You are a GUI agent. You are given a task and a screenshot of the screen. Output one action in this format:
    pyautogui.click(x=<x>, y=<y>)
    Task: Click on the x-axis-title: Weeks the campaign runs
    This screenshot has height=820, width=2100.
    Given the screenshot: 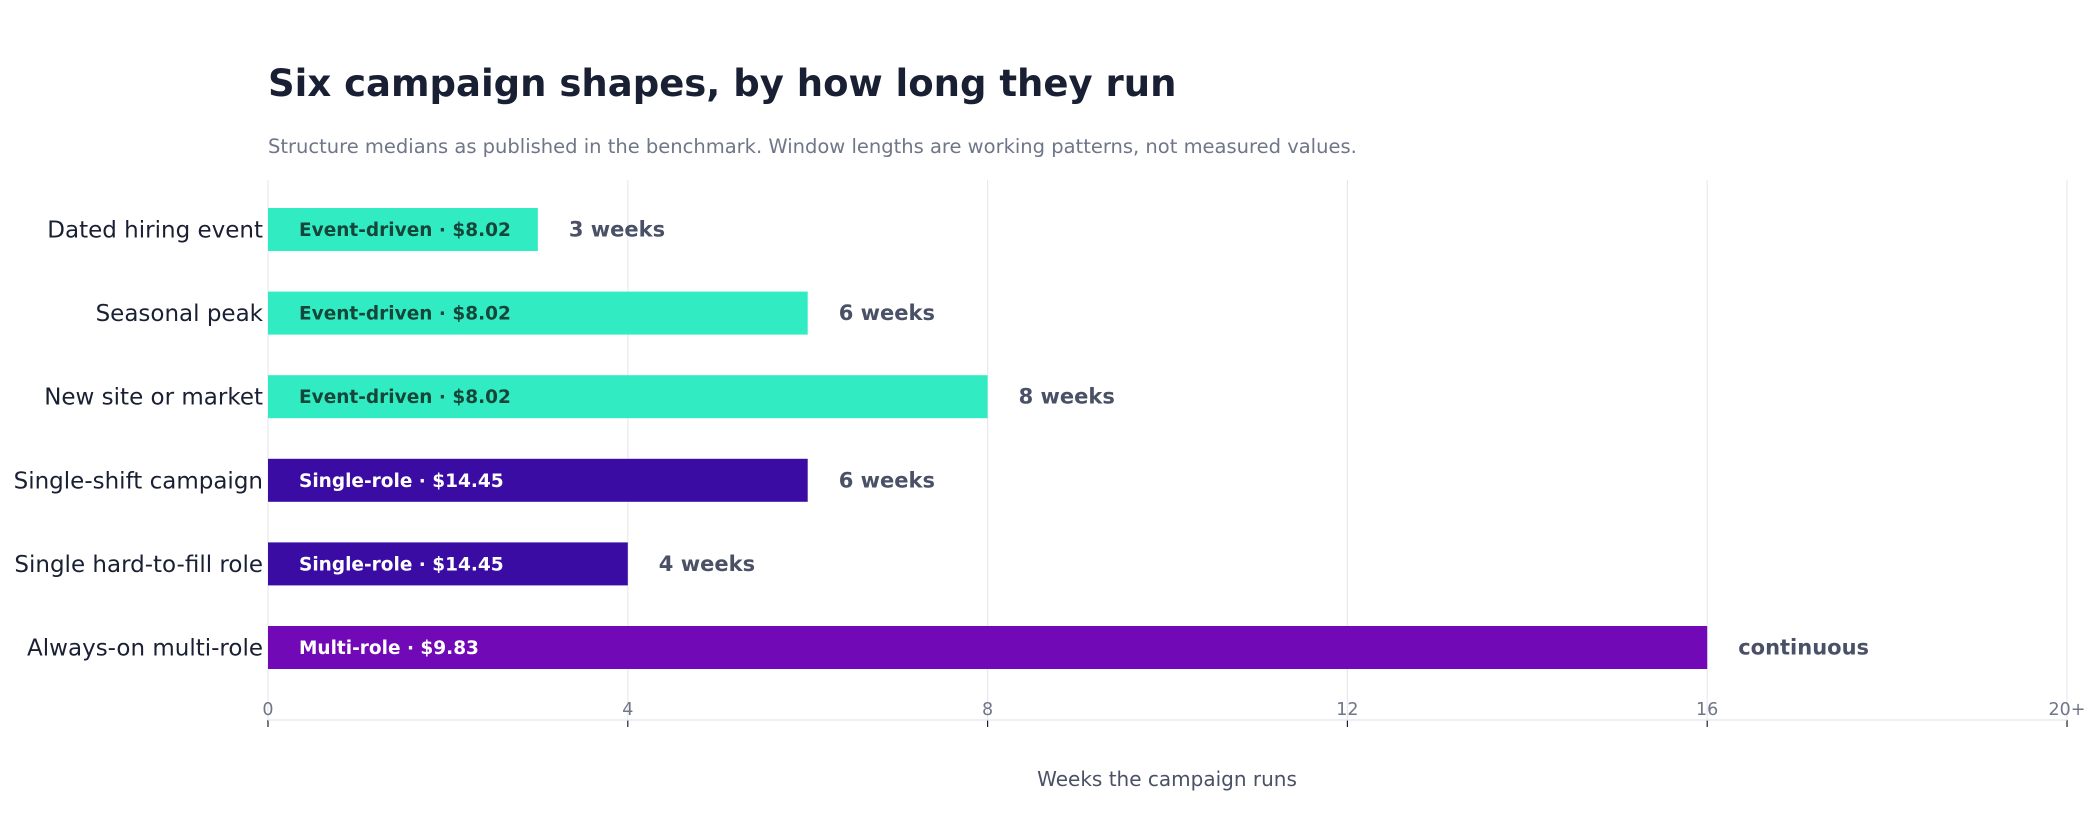 What is the action you would take?
    pyautogui.click(x=1167, y=779)
    